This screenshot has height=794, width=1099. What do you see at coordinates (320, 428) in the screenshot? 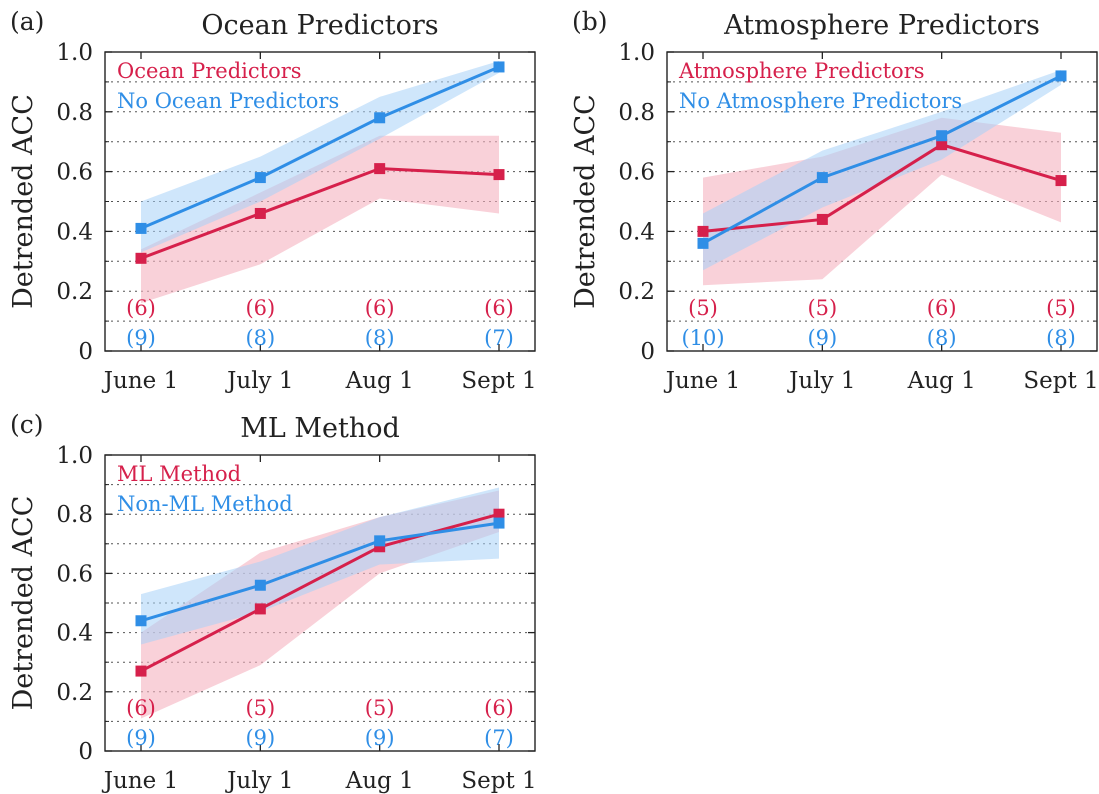
I see `chart-title: ML Method` at bounding box center [320, 428].